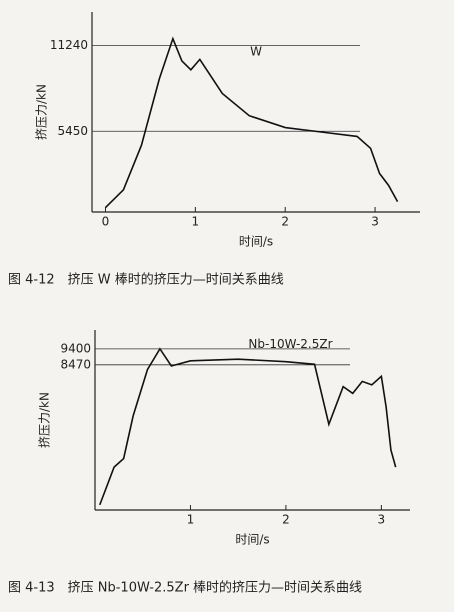 This screenshot has width=454, height=612. What do you see at coordinates (256, 52) in the screenshot?
I see `curve-label: W` at bounding box center [256, 52].